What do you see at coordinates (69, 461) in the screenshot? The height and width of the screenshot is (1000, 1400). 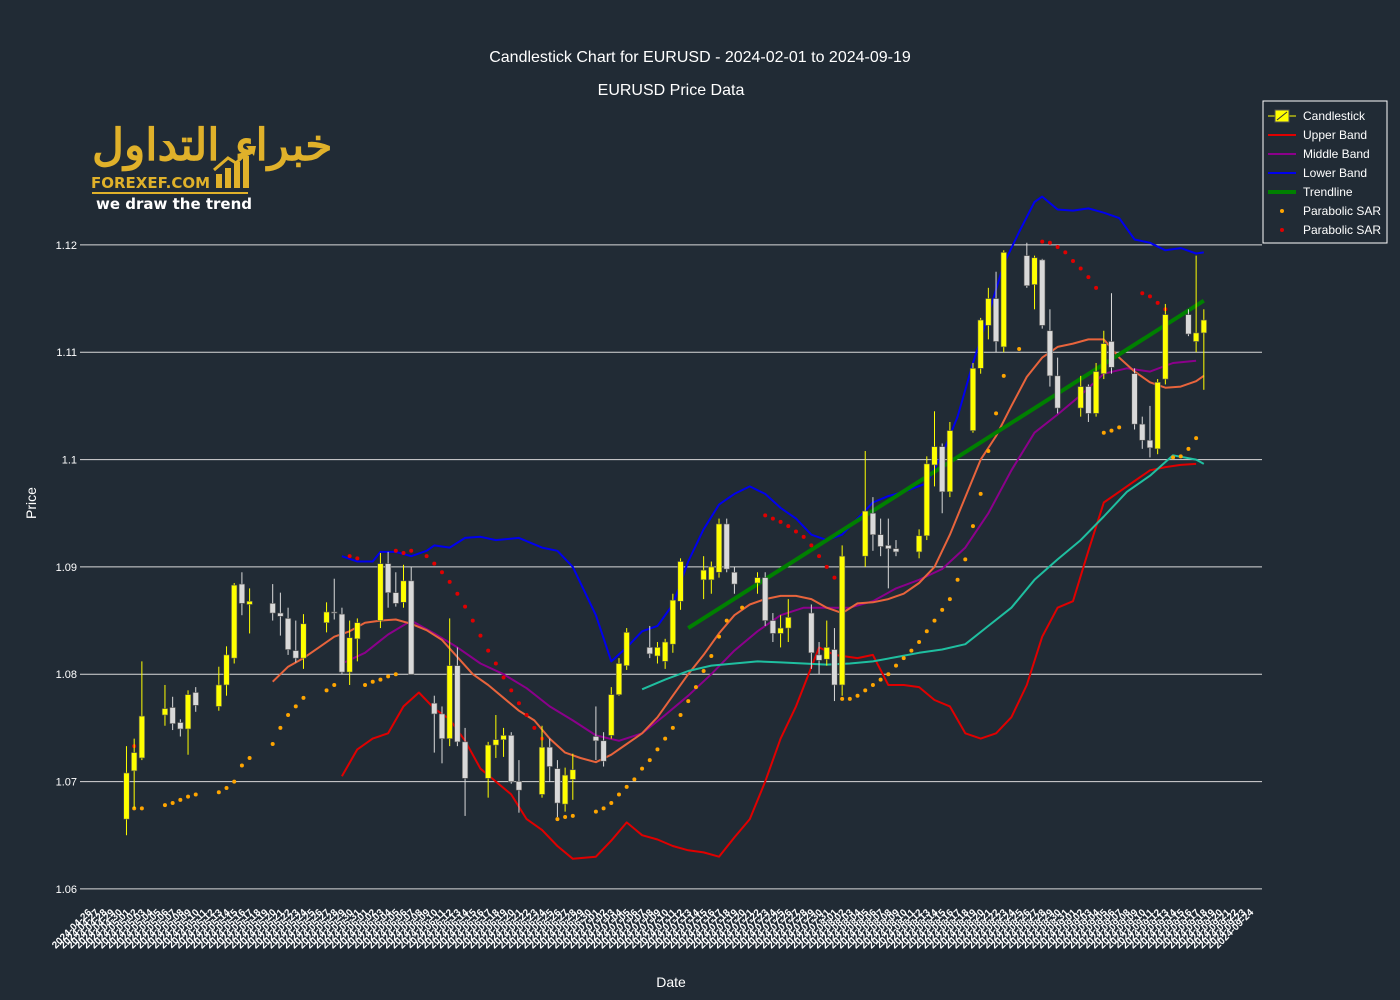 I see `y-tick-label: 1.1` at bounding box center [69, 461].